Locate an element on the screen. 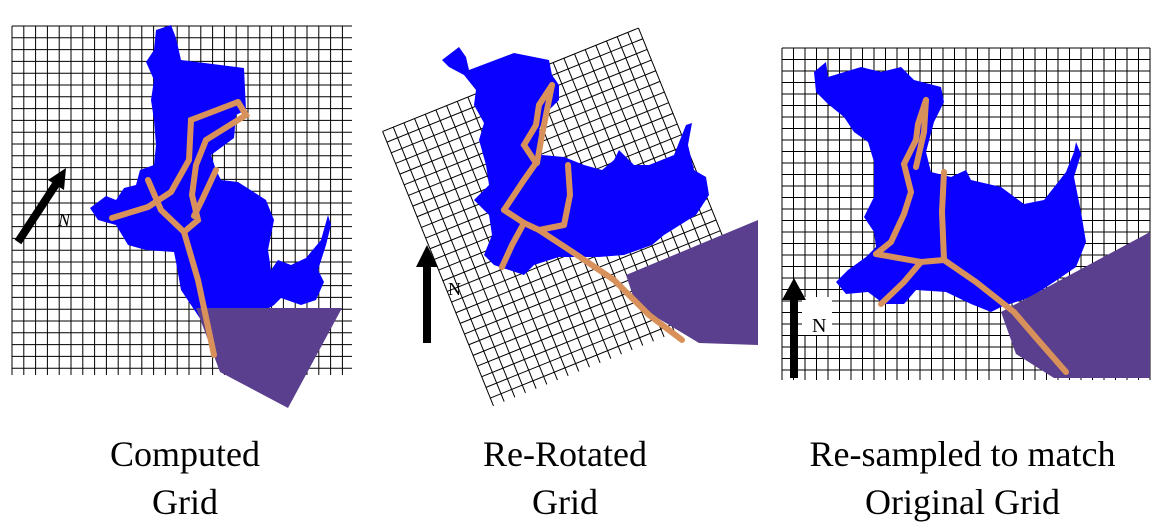 This screenshot has width=1158, height=529. caption-computed-grid: Computed Grid is located at coordinates (185, 478).